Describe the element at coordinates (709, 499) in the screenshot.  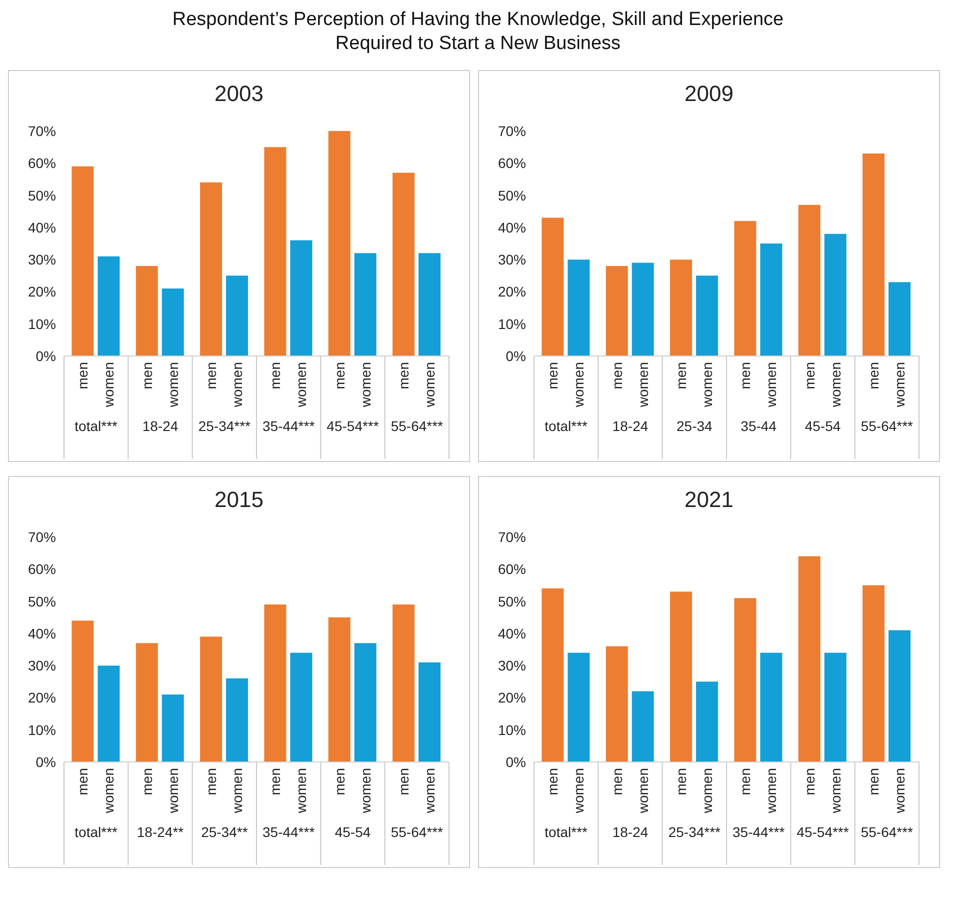
I see `chart-title: 2021` at that location.